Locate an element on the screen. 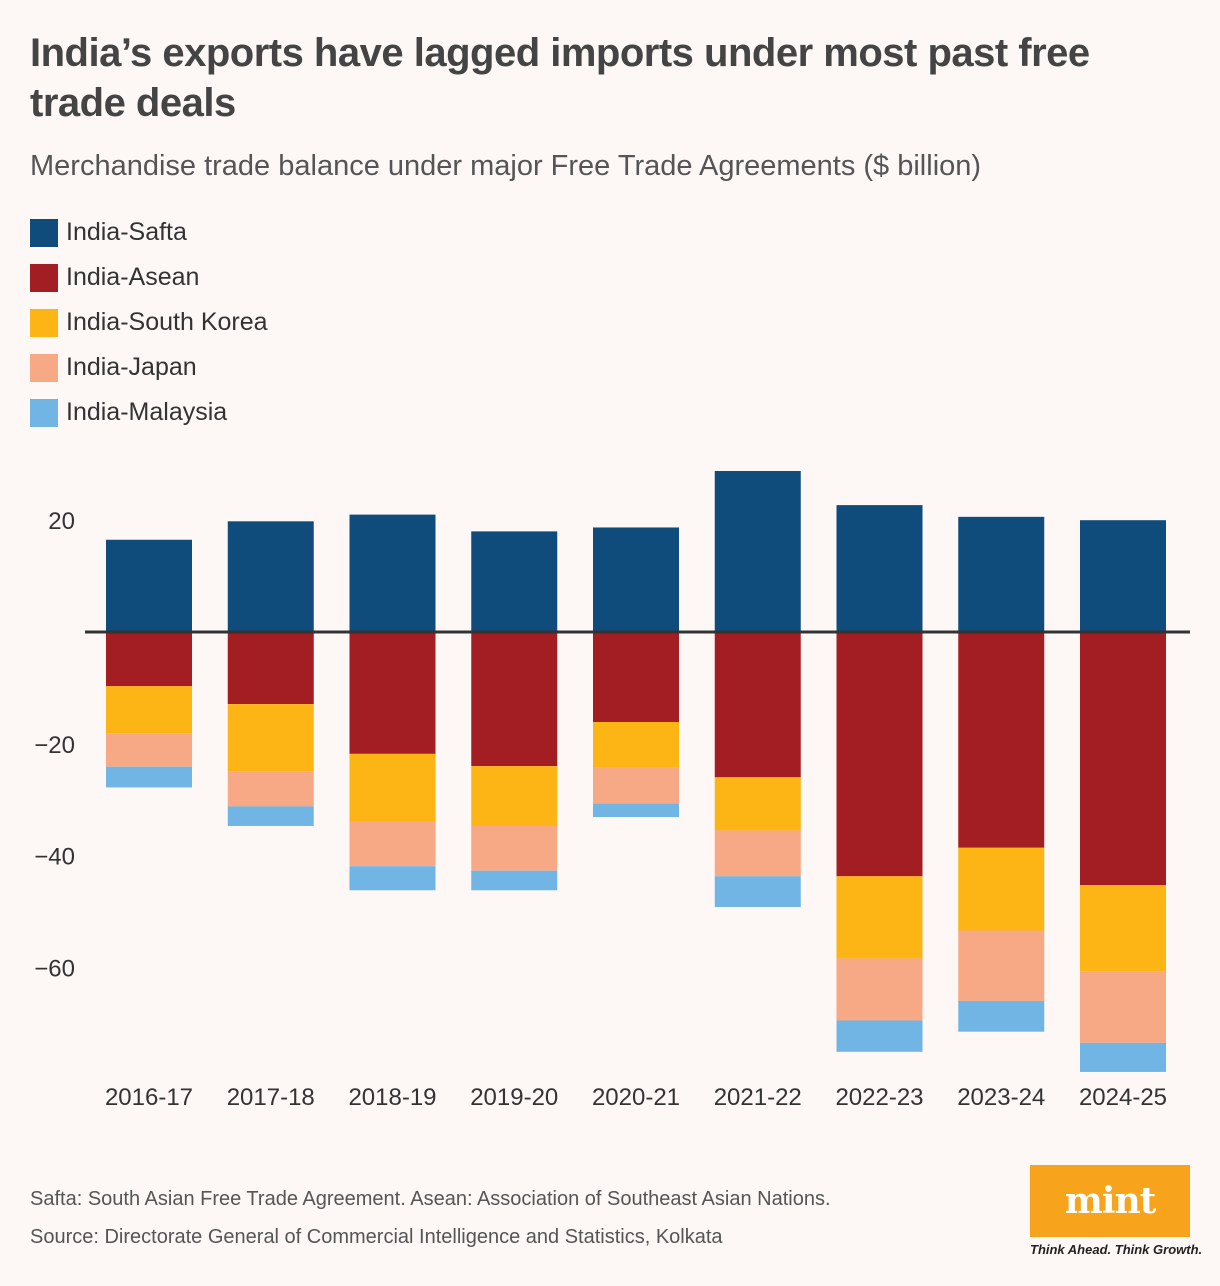  legend-item-safta: India-Safta is located at coordinates (149, 232).